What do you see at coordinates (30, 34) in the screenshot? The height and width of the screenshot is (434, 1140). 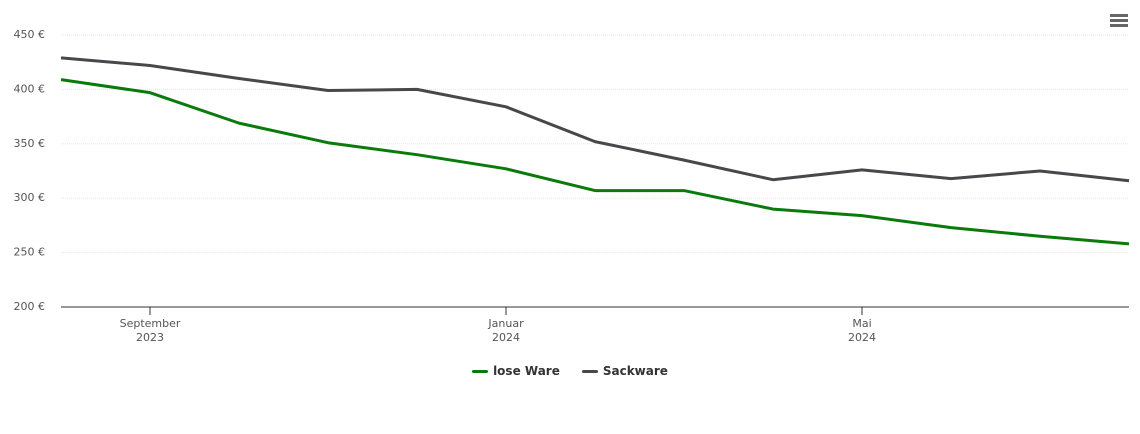 I see `y-tick-label: 450 €` at bounding box center [30, 34].